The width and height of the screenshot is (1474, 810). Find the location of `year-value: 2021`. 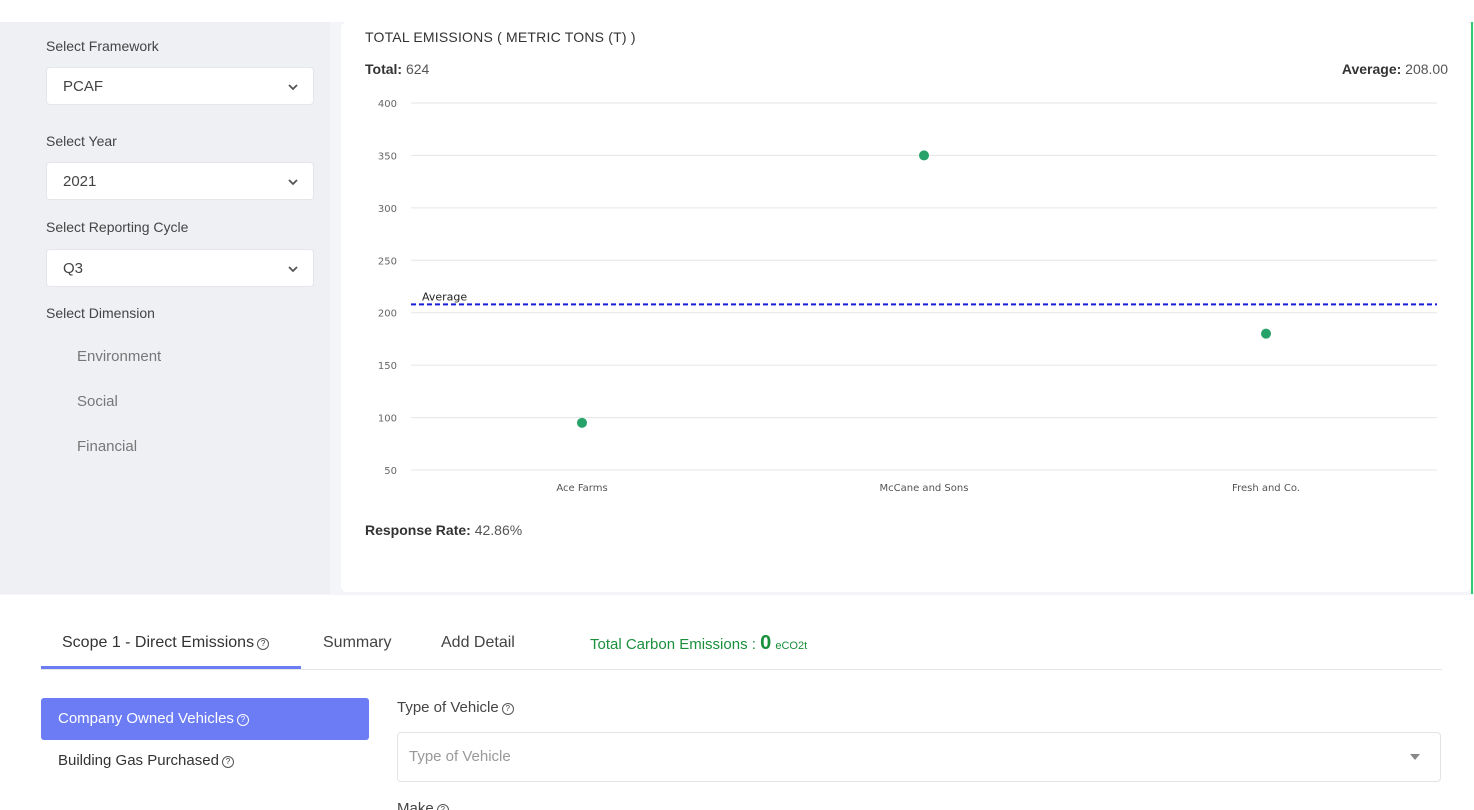

year-value: 2021 is located at coordinates (80, 181).